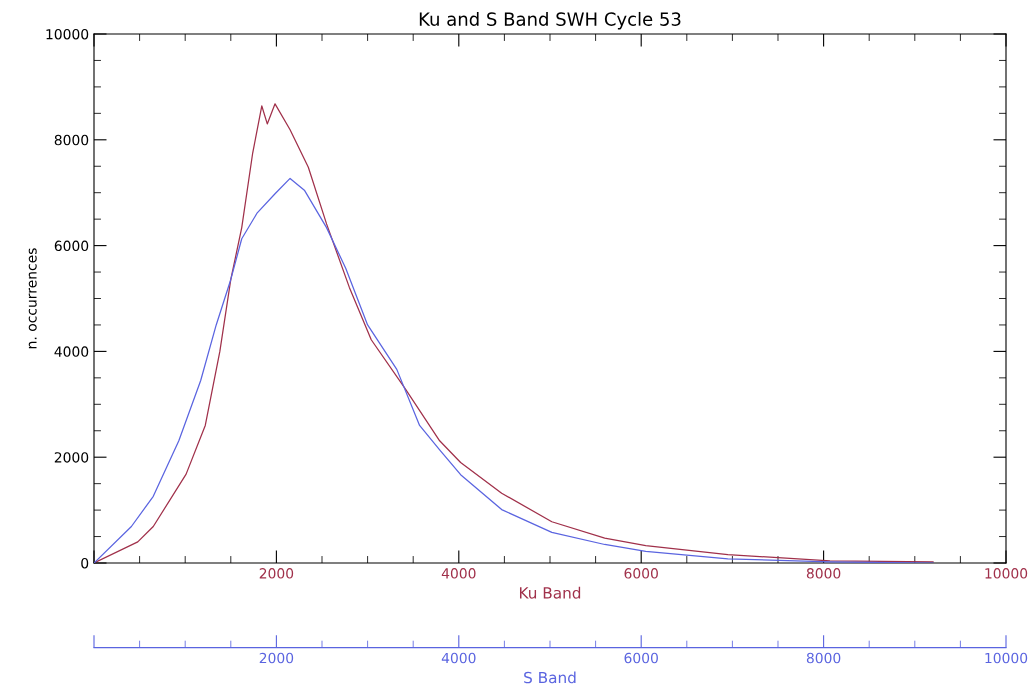 The height and width of the screenshot is (695, 1035). I want to click on x-axis-title: Ku Band, so click(550, 592).